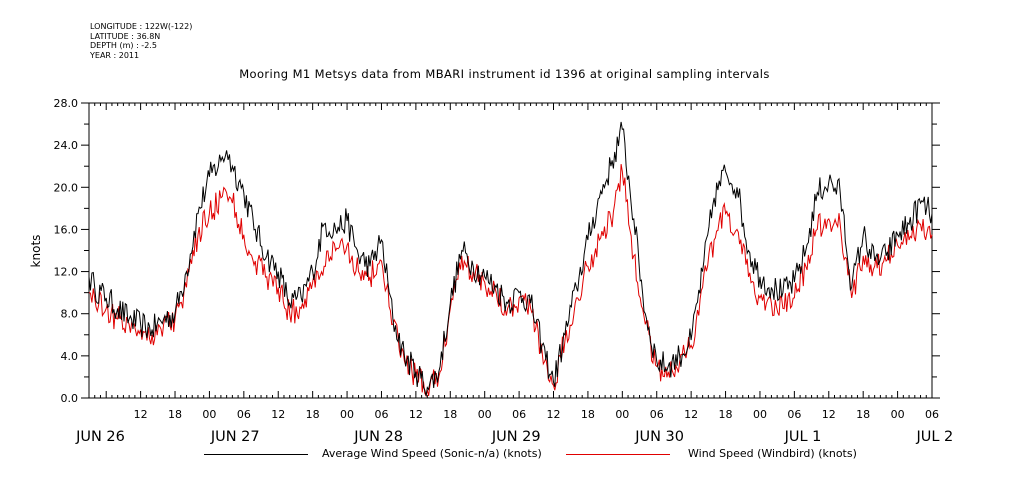 The width and height of the screenshot is (1009, 504). What do you see at coordinates (66, 187) in the screenshot?
I see `y-tick-label: 20.0` at bounding box center [66, 187].